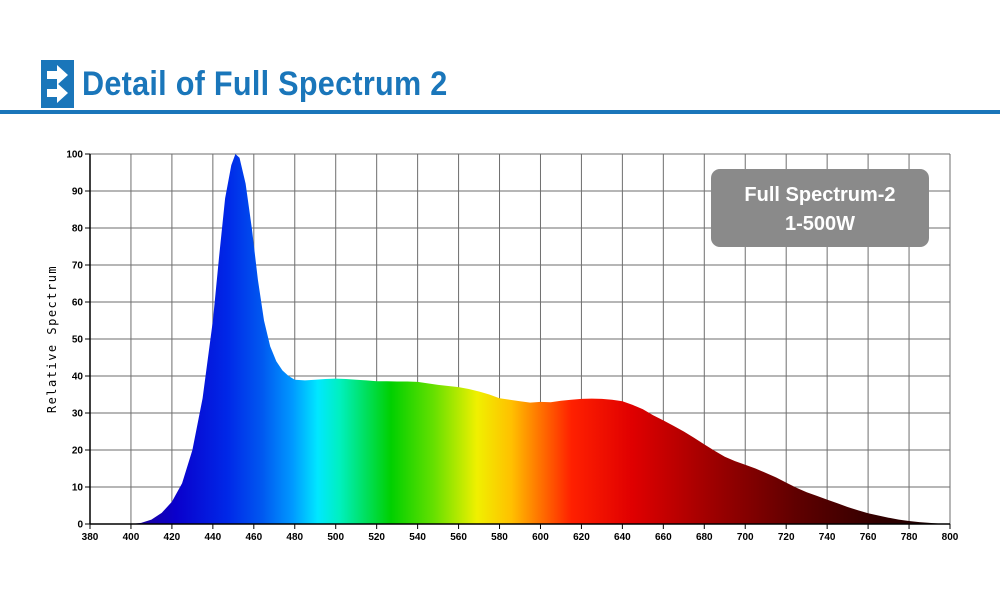  Describe the element at coordinates (265, 84) in the screenshot. I see `page-title: Detail of Full Spectrum 2` at that location.